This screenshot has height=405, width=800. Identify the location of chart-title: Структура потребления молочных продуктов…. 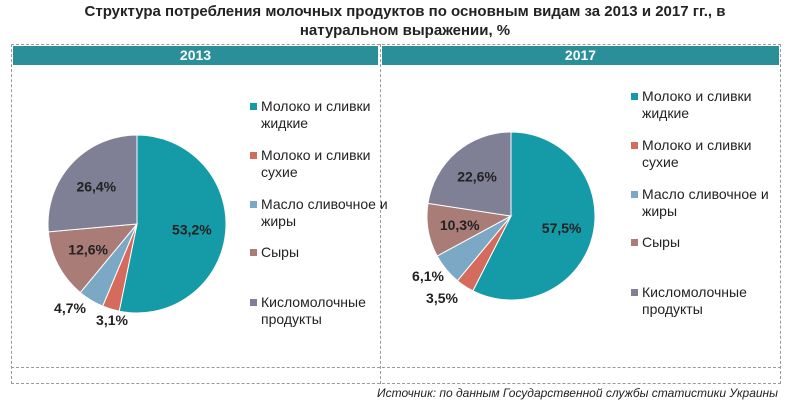
(405, 21).